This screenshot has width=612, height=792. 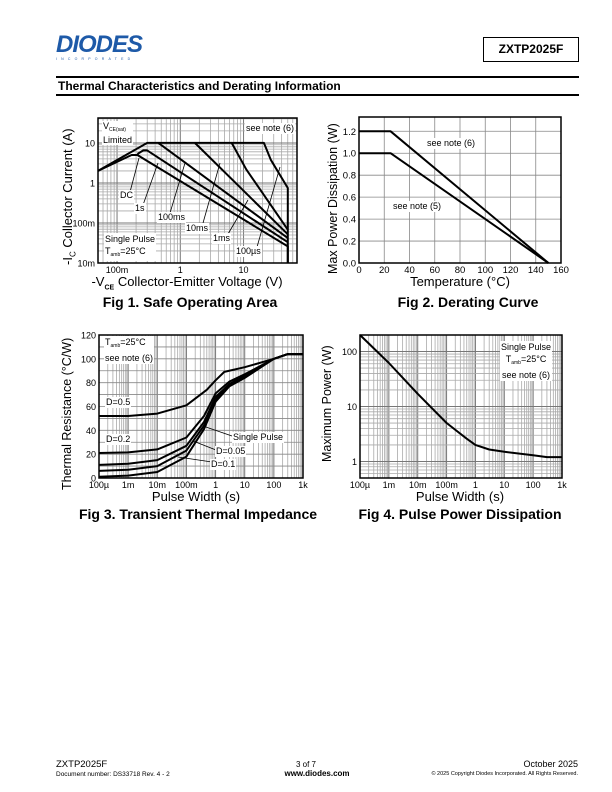 What do you see at coordinates (511, 270) in the screenshot?
I see `x-tick-label: 120` at bounding box center [511, 270].